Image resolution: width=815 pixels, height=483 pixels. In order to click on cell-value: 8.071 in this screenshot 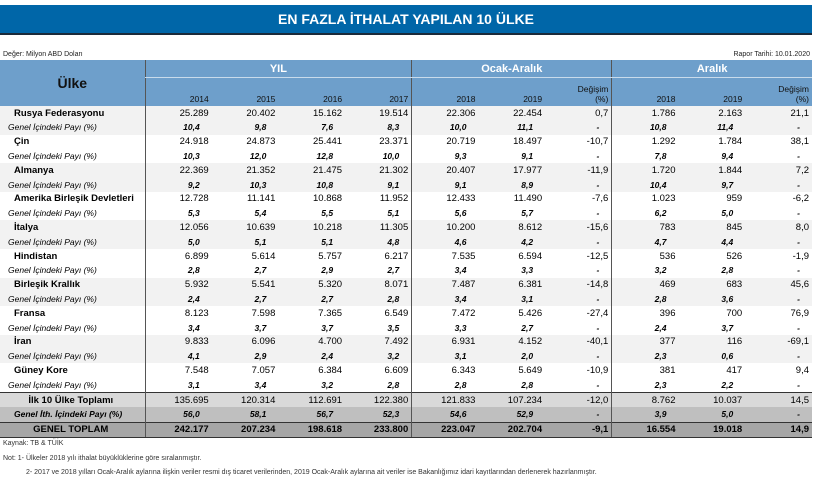, I will do `click(378, 284)`.